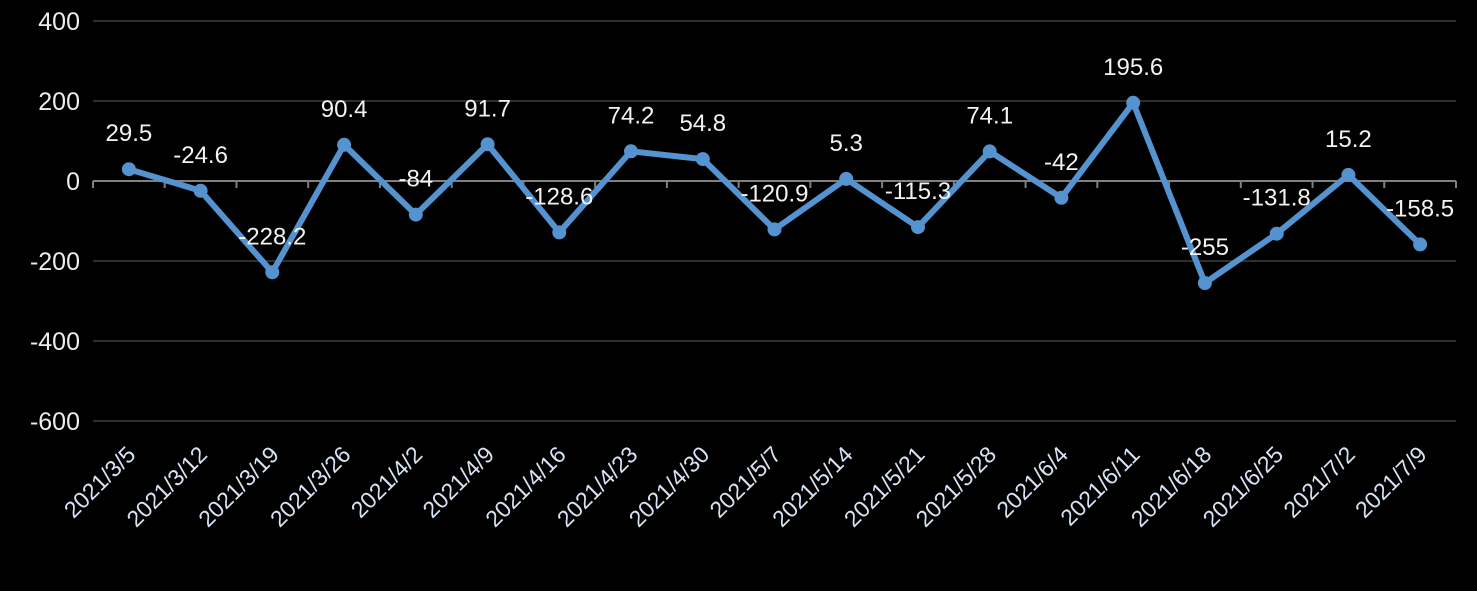  I want to click on data-point-label: -42, so click(1061, 162).